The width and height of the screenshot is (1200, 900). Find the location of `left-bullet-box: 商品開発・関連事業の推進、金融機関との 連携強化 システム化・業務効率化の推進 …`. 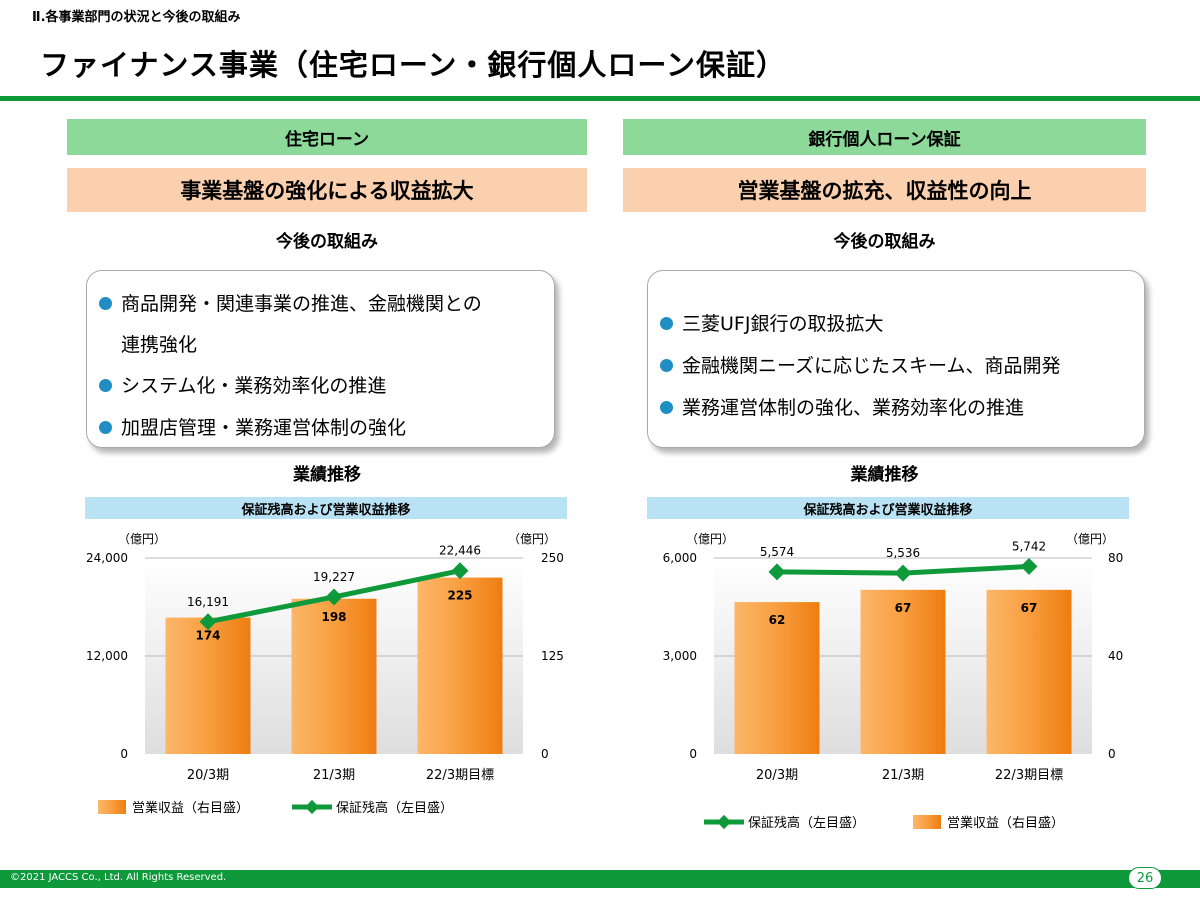

left-bullet-box: 商品開発・関連事業の推進、金融機関との 連携強化 システム化・業務効率化の推進 … is located at coordinates (320, 359).